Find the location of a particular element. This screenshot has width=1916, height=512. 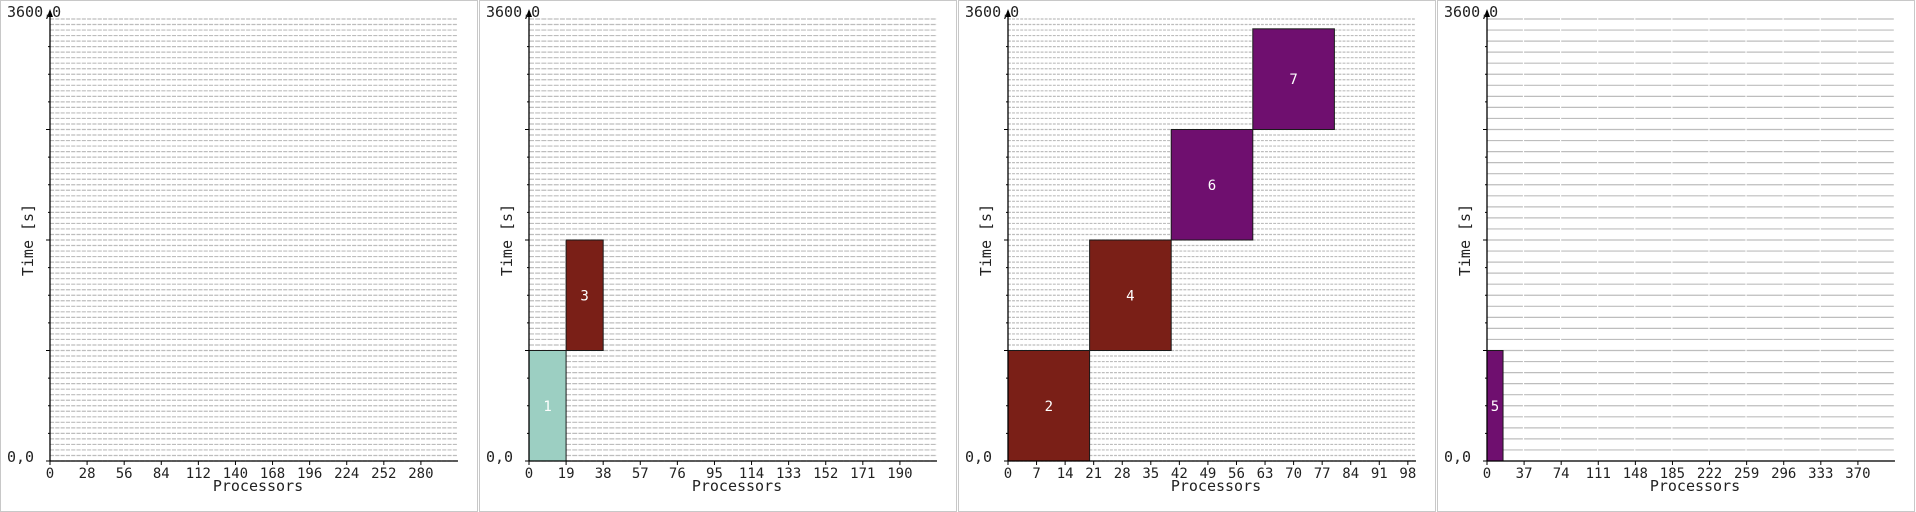

x-tick-label: 171 is located at coordinates (862, 474).